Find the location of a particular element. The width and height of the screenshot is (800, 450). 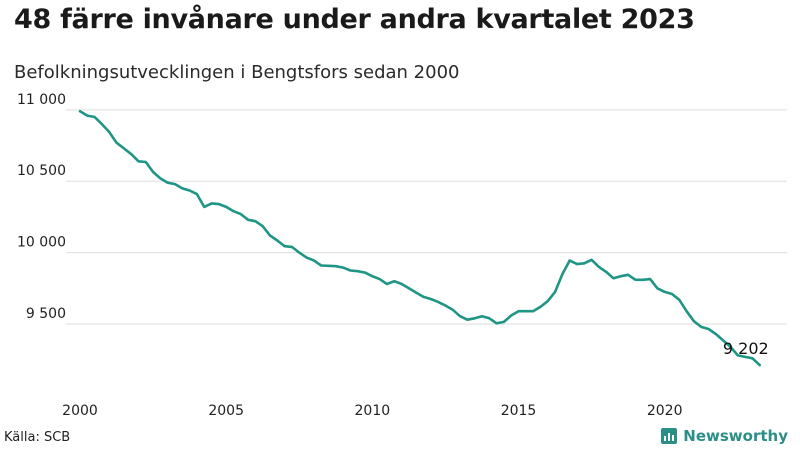

x-axis-ticks: 2000 2005 2010 2015 2020 is located at coordinates (372, 411).